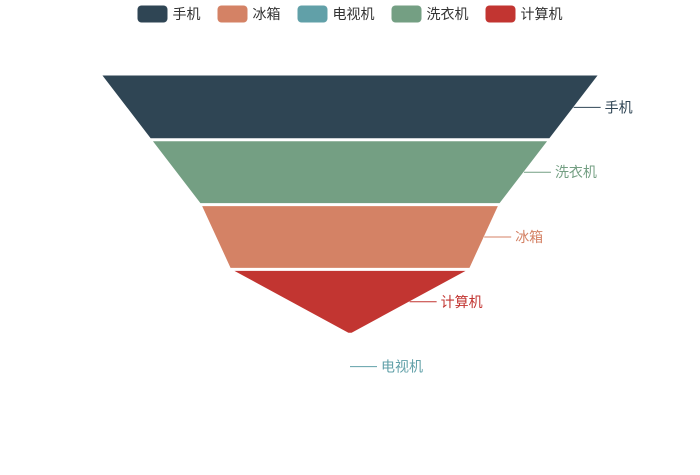 The width and height of the screenshot is (700, 475). What do you see at coordinates (354, 15) in the screenshot?
I see `legend-label: 电视机` at bounding box center [354, 15].